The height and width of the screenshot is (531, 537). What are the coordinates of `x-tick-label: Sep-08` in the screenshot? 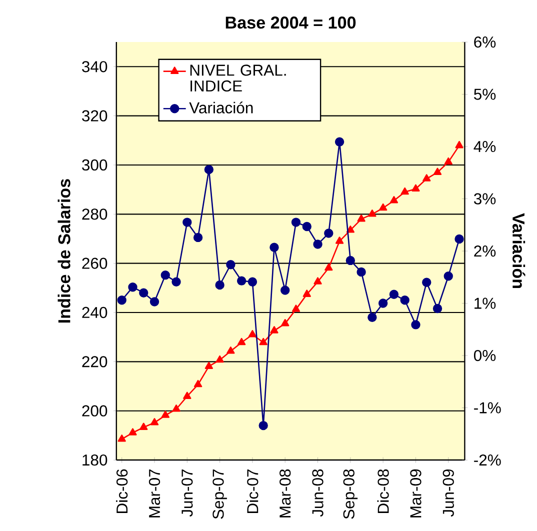 It's located at (350, 494).